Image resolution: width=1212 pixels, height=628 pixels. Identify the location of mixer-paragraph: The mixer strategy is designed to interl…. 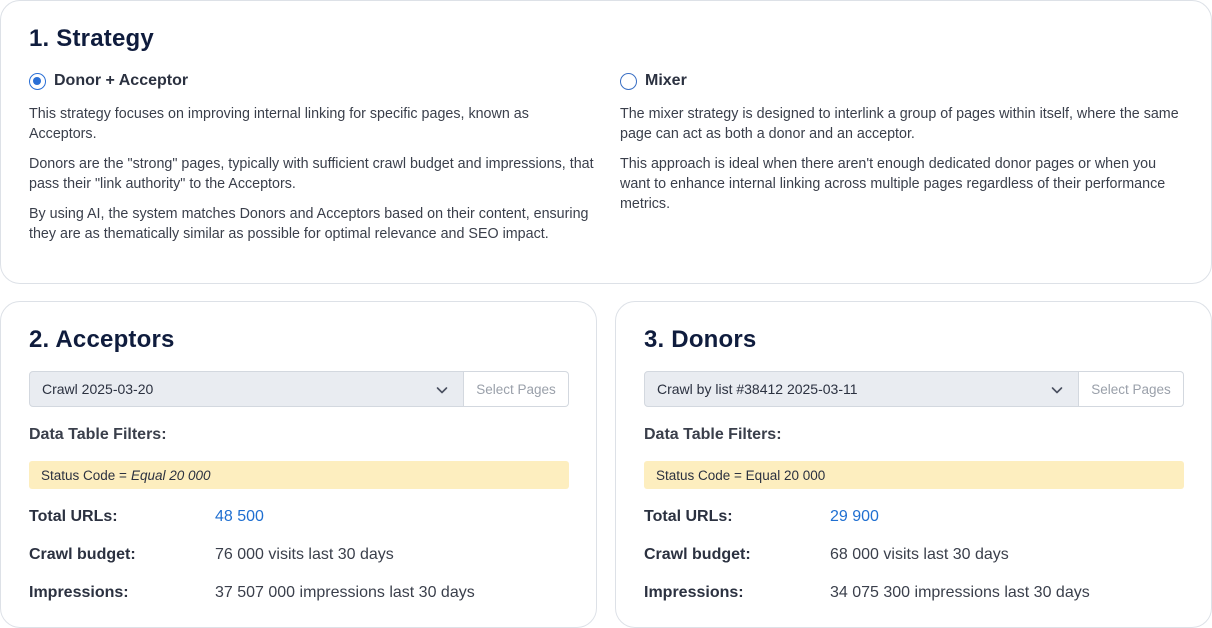
(899, 124).